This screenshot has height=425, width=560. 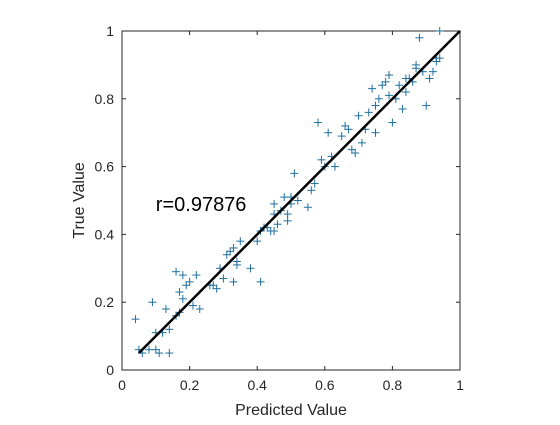 What do you see at coordinates (105, 167) in the screenshot?
I see `y-tick-label: 0.6` at bounding box center [105, 167].